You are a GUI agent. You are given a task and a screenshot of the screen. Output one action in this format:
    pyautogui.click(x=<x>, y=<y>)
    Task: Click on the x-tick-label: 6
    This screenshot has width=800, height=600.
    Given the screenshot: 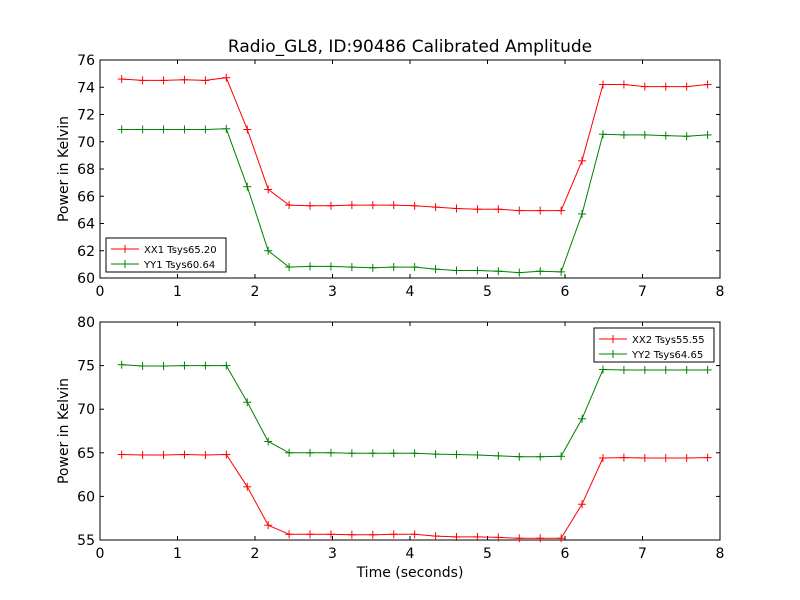 What is the action you would take?
    pyautogui.click(x=565, y=292)
    